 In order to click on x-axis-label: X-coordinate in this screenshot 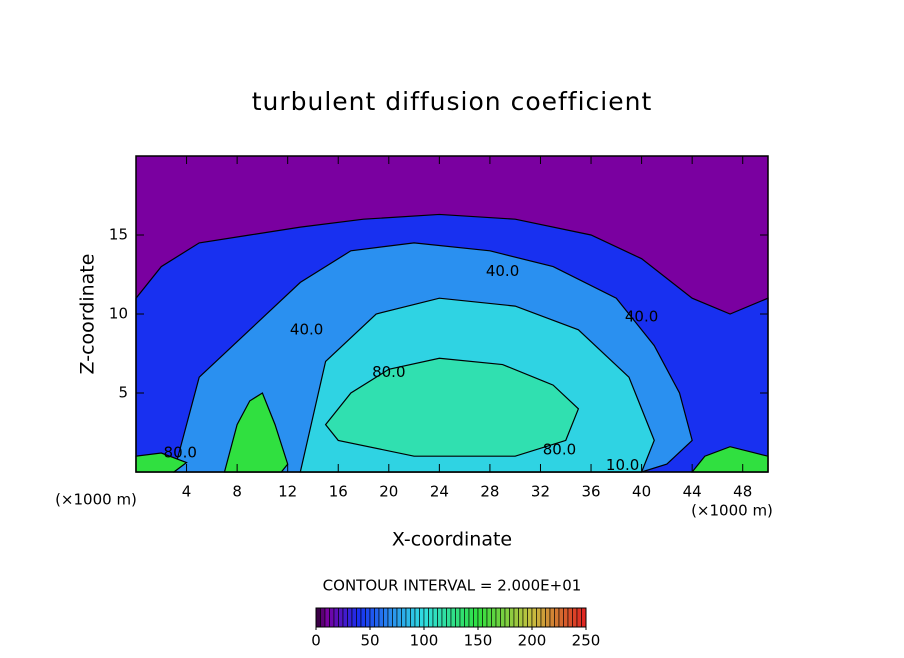, I will do `click(452, 540)`.